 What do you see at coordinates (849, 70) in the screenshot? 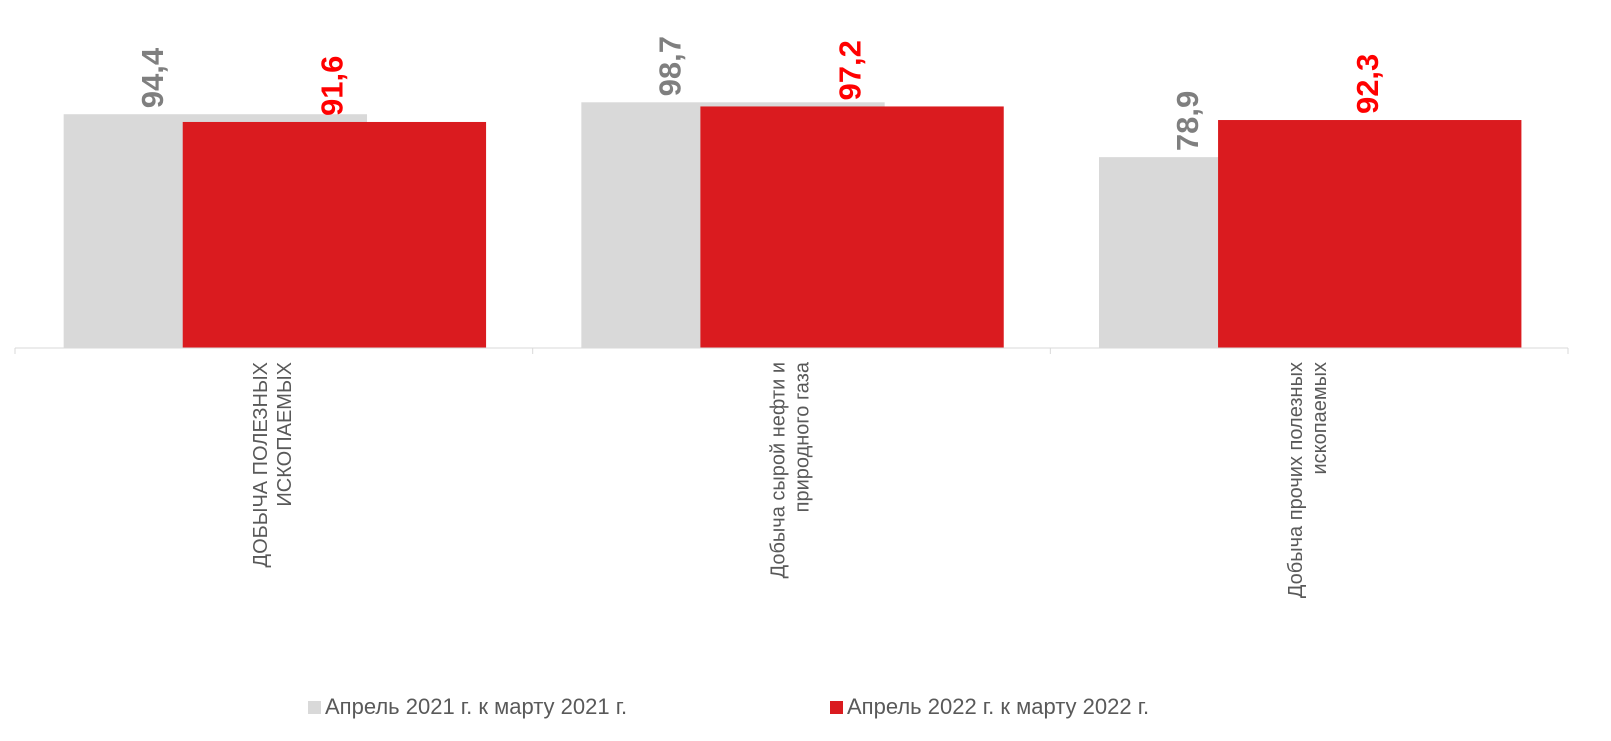
I see `value-label: 97,2` at bounding box center [849, 70].